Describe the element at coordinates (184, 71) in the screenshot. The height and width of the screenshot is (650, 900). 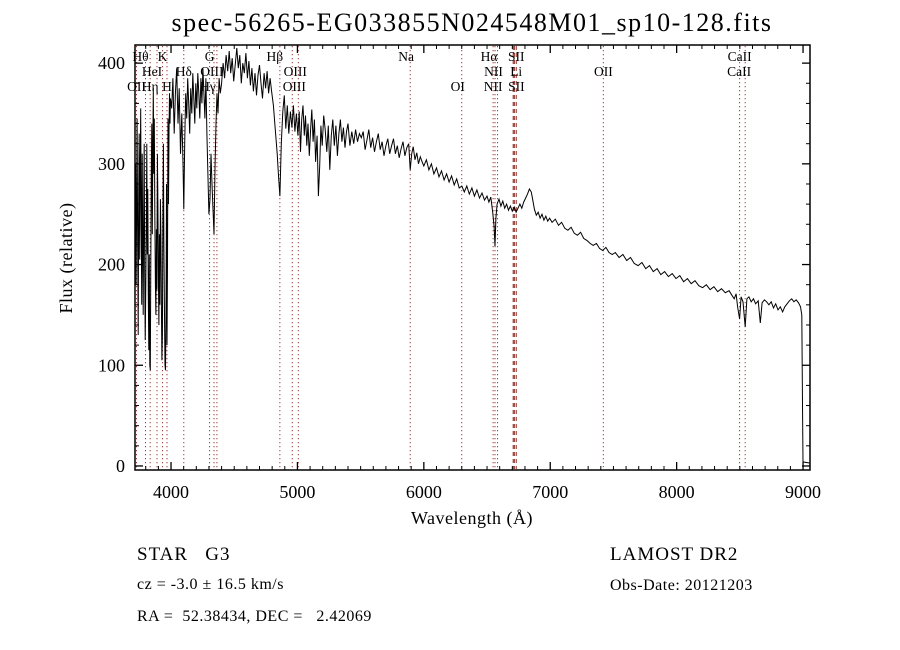
I see `spectral-line-label: Hδ` at that location.